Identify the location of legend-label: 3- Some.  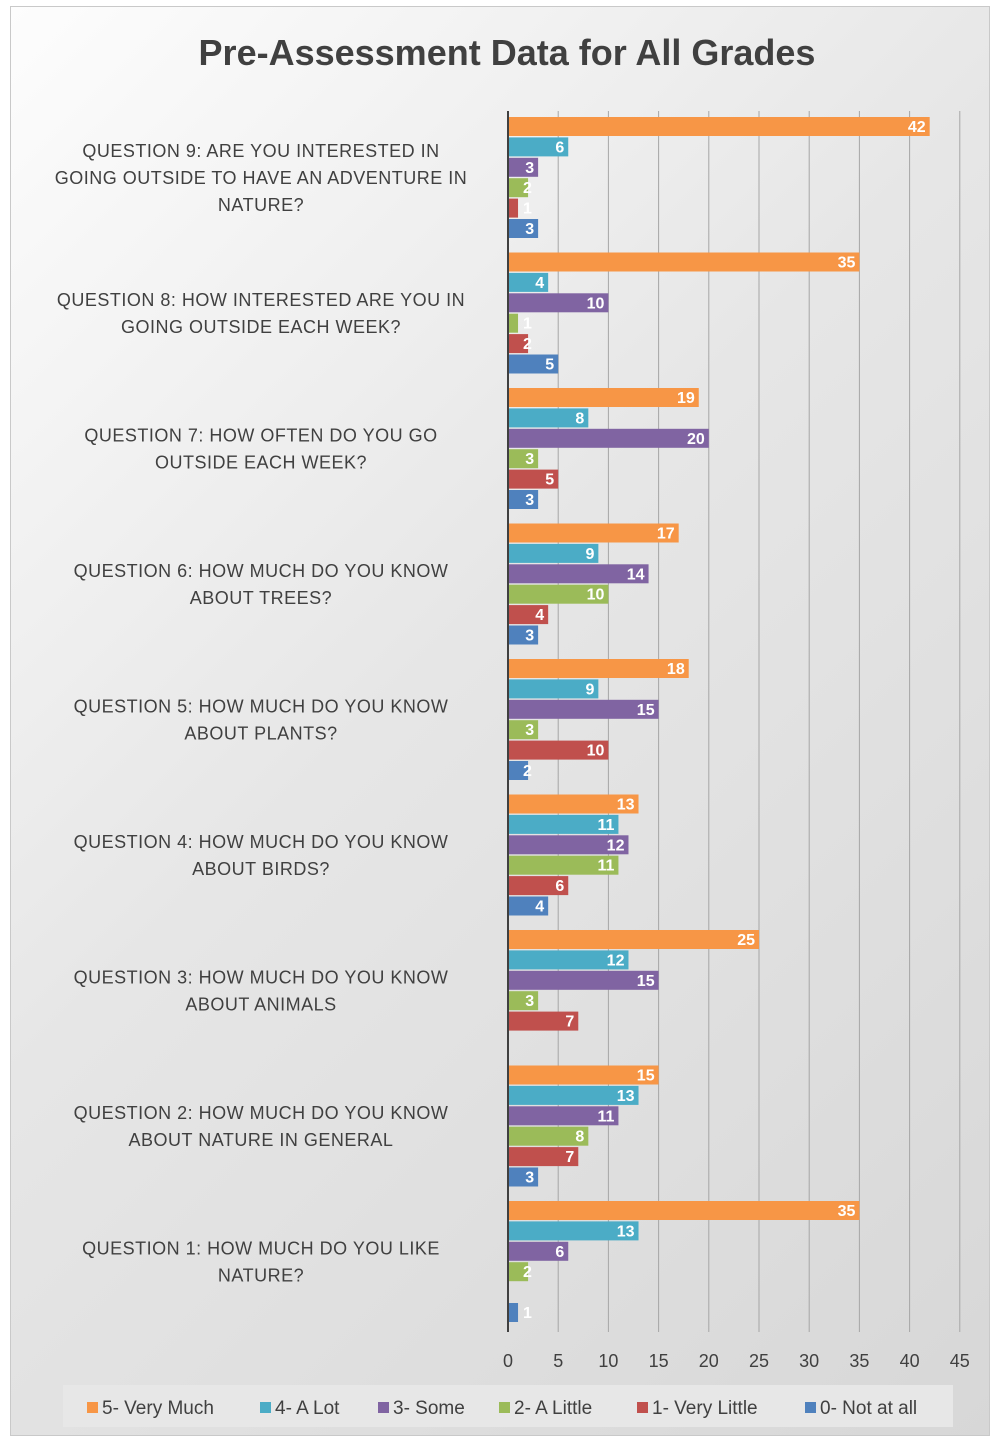
(429, 1408).